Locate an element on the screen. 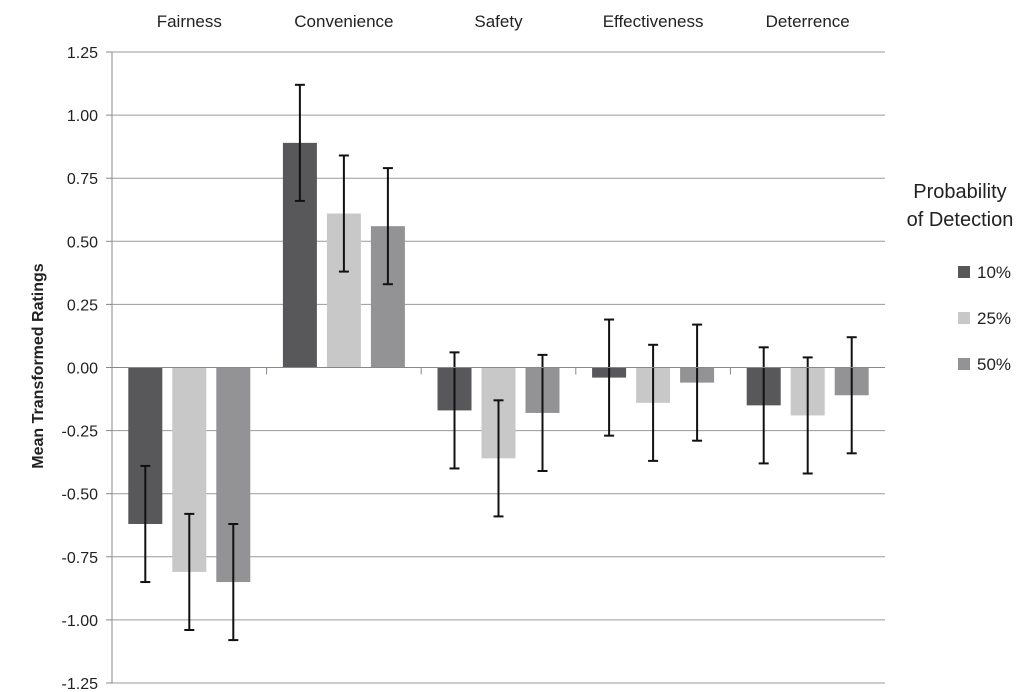 This screenshot has height=692, width=1035. legend: Probability of Detection 10% 25% 50% is located at coordinates (960, 277).